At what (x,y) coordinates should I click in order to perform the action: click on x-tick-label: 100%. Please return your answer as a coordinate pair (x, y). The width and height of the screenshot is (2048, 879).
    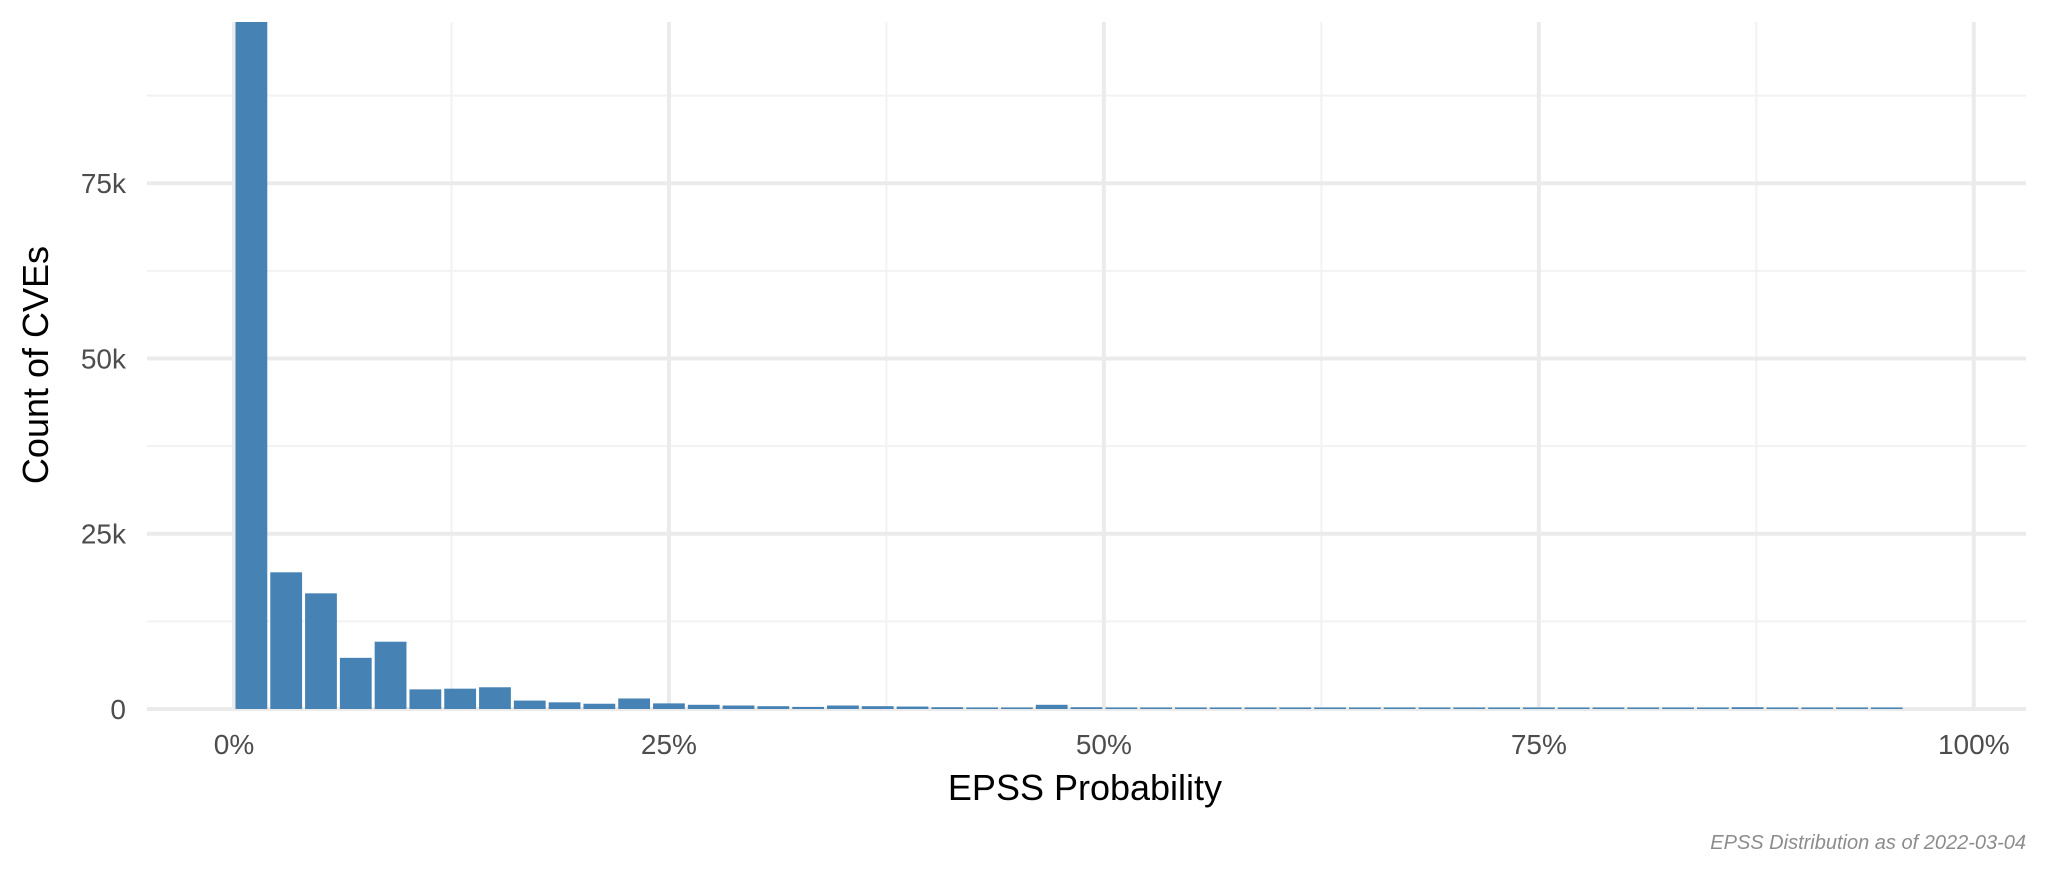
    Looking at the image, I should click on (1974, 744).